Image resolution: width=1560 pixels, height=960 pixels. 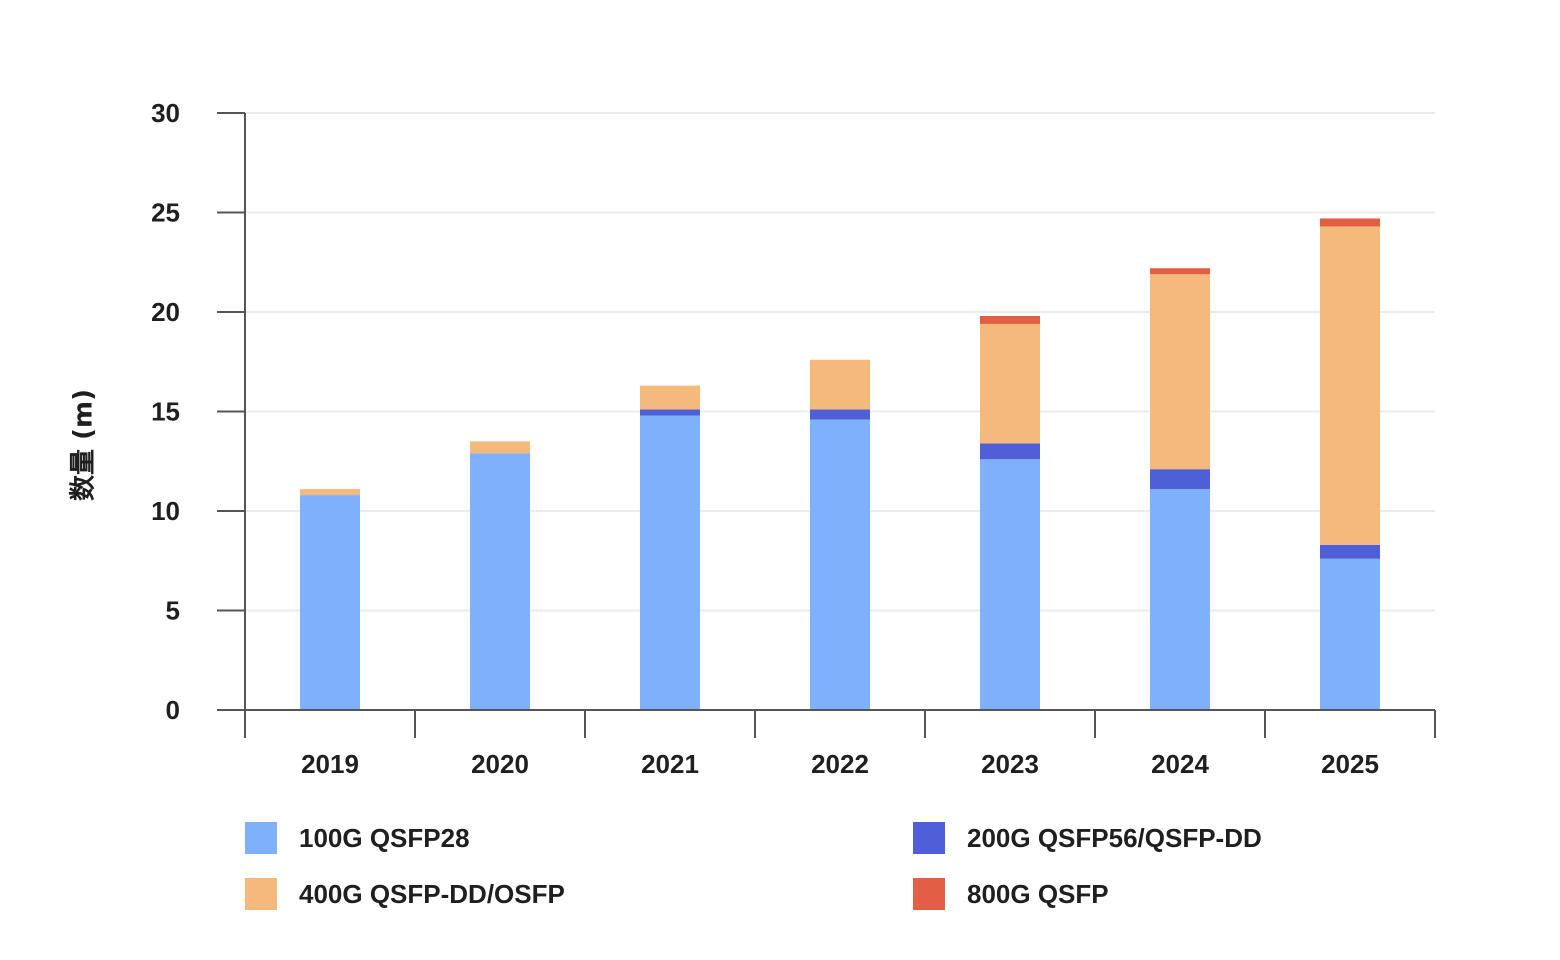 I want to click on legend-label: 200G QSFP56/QSFP-DD, so click(x=1114, y=838).